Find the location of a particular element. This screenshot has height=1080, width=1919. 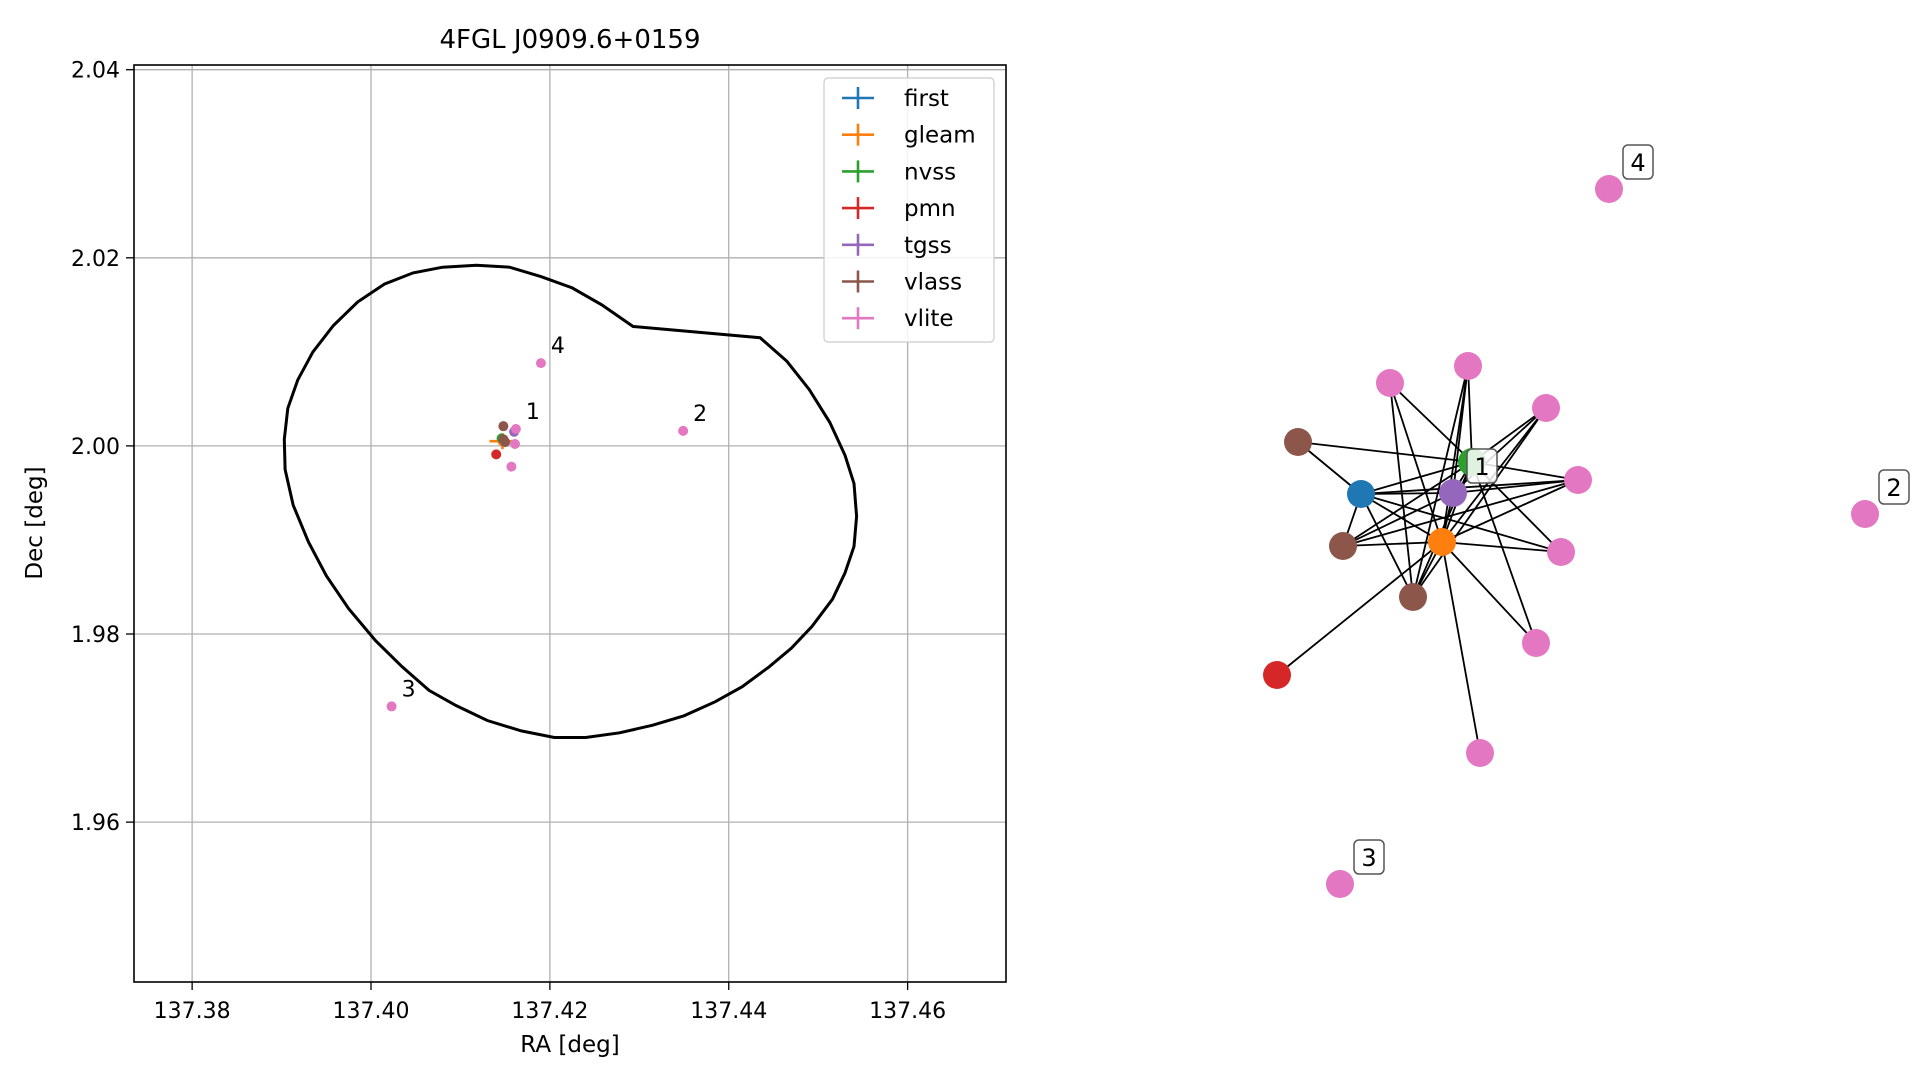

legend-label-vlite: vlite is located at coordinates (929, 319).